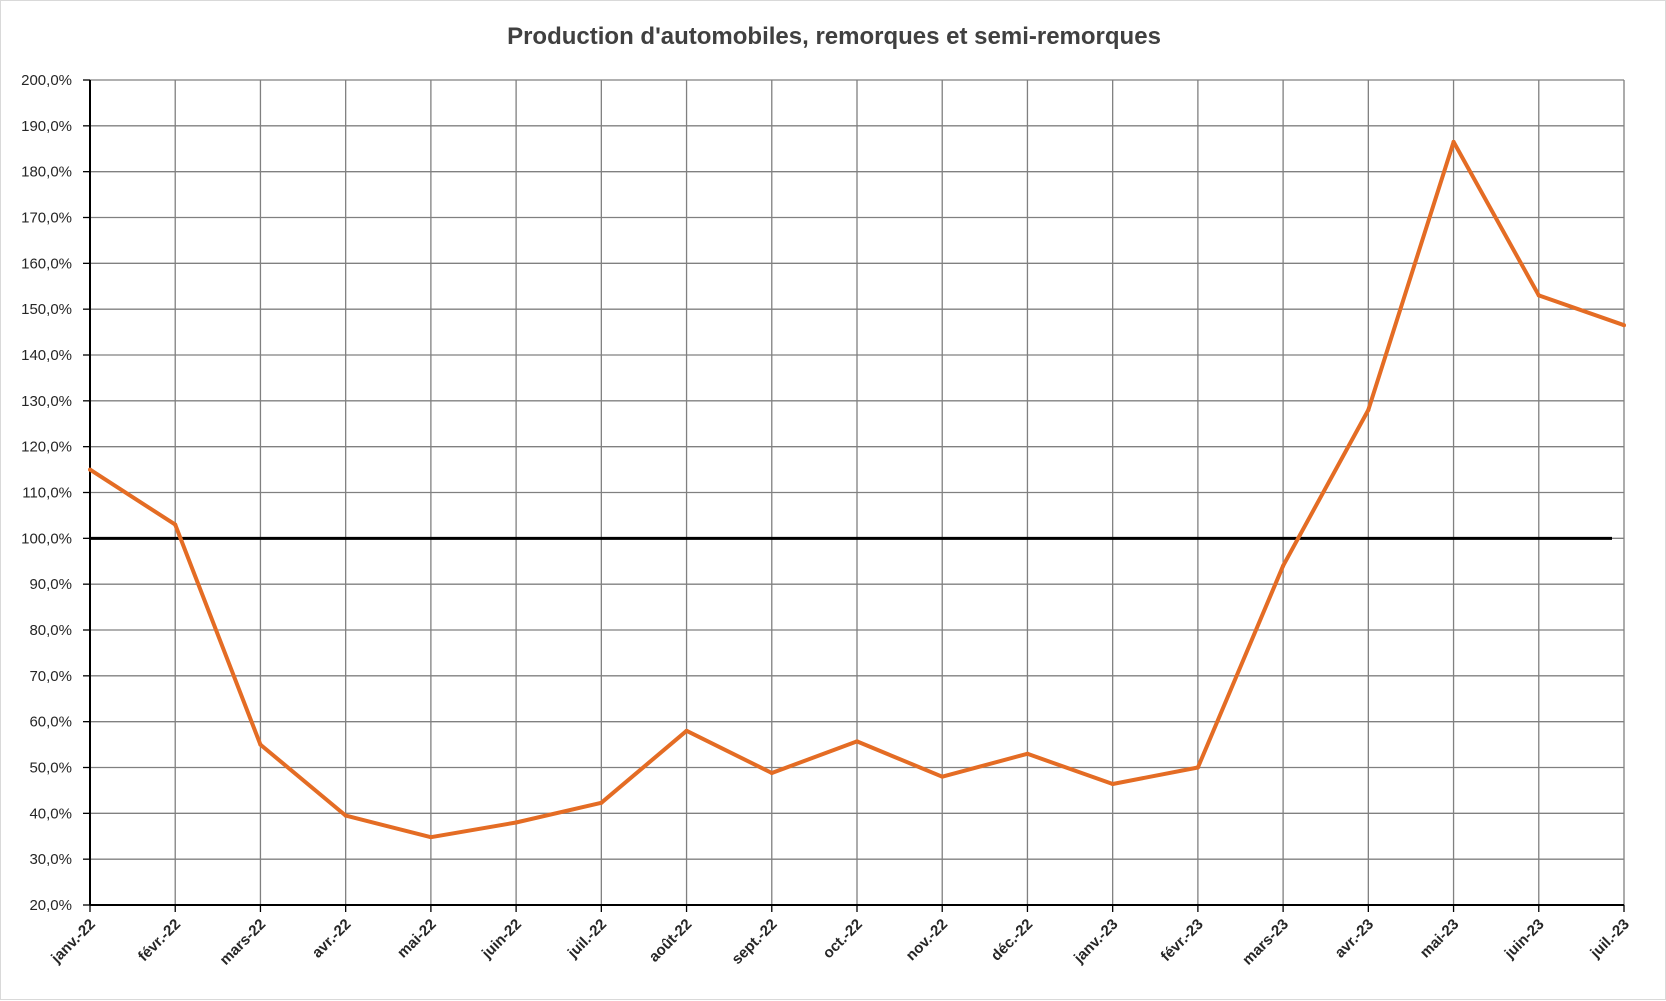 Image resolution: width=1666 pixels, height=1001 pixels. What do you see at coordinates (50, 813) in the screenshot?
I see `y-tick-label: 40,0%` at bounding box center [50, 813].